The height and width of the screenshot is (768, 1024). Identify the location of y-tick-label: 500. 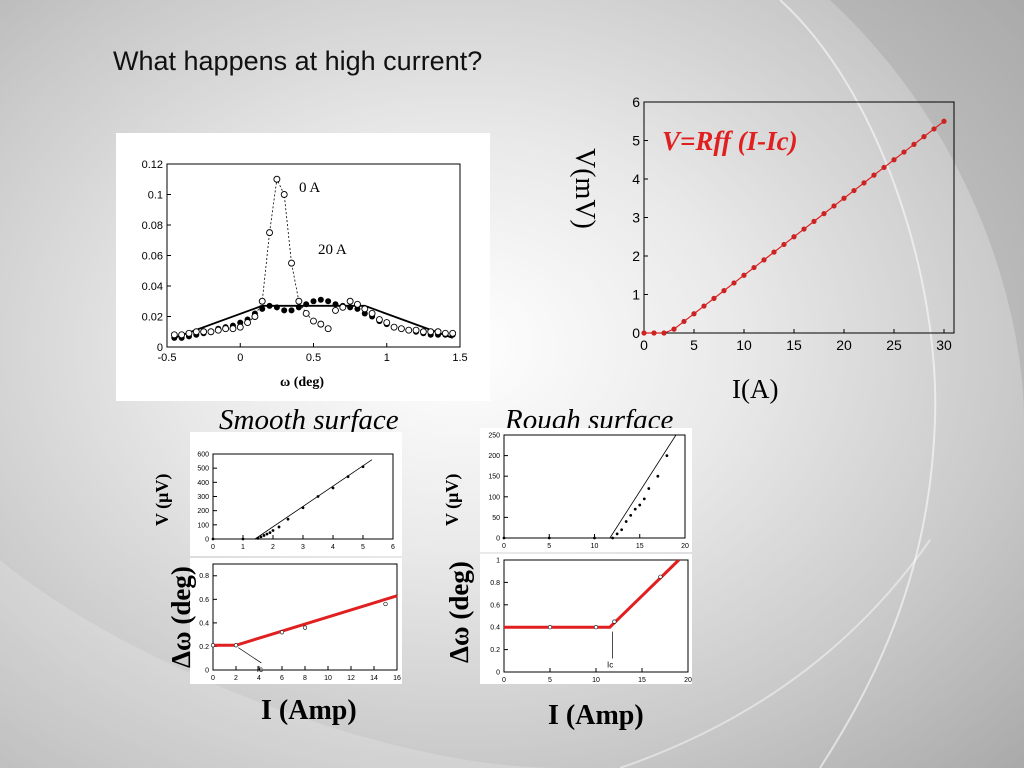
(203, 469).